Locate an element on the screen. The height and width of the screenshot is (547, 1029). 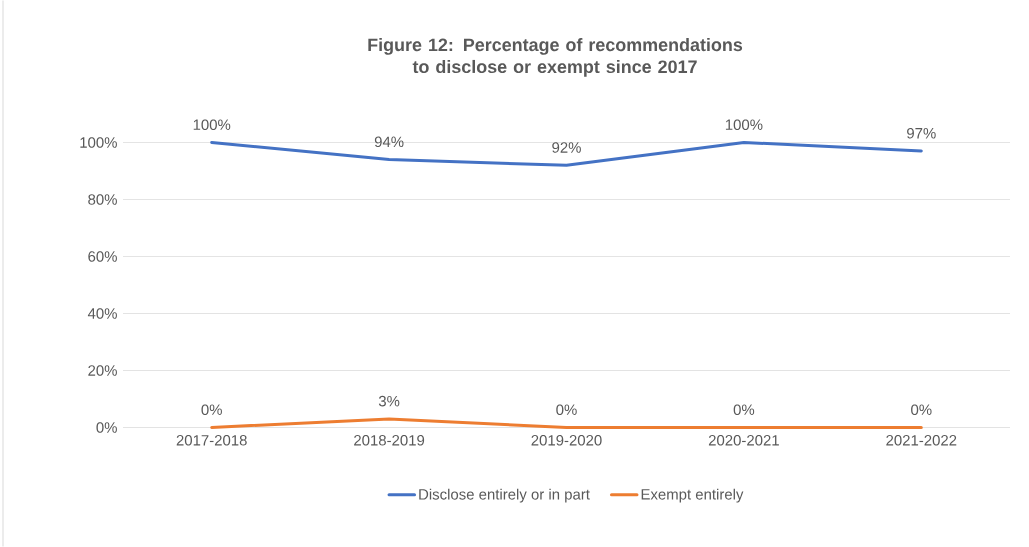
x-tick-label: 2020-2021 is located at coordinates (743, 440).